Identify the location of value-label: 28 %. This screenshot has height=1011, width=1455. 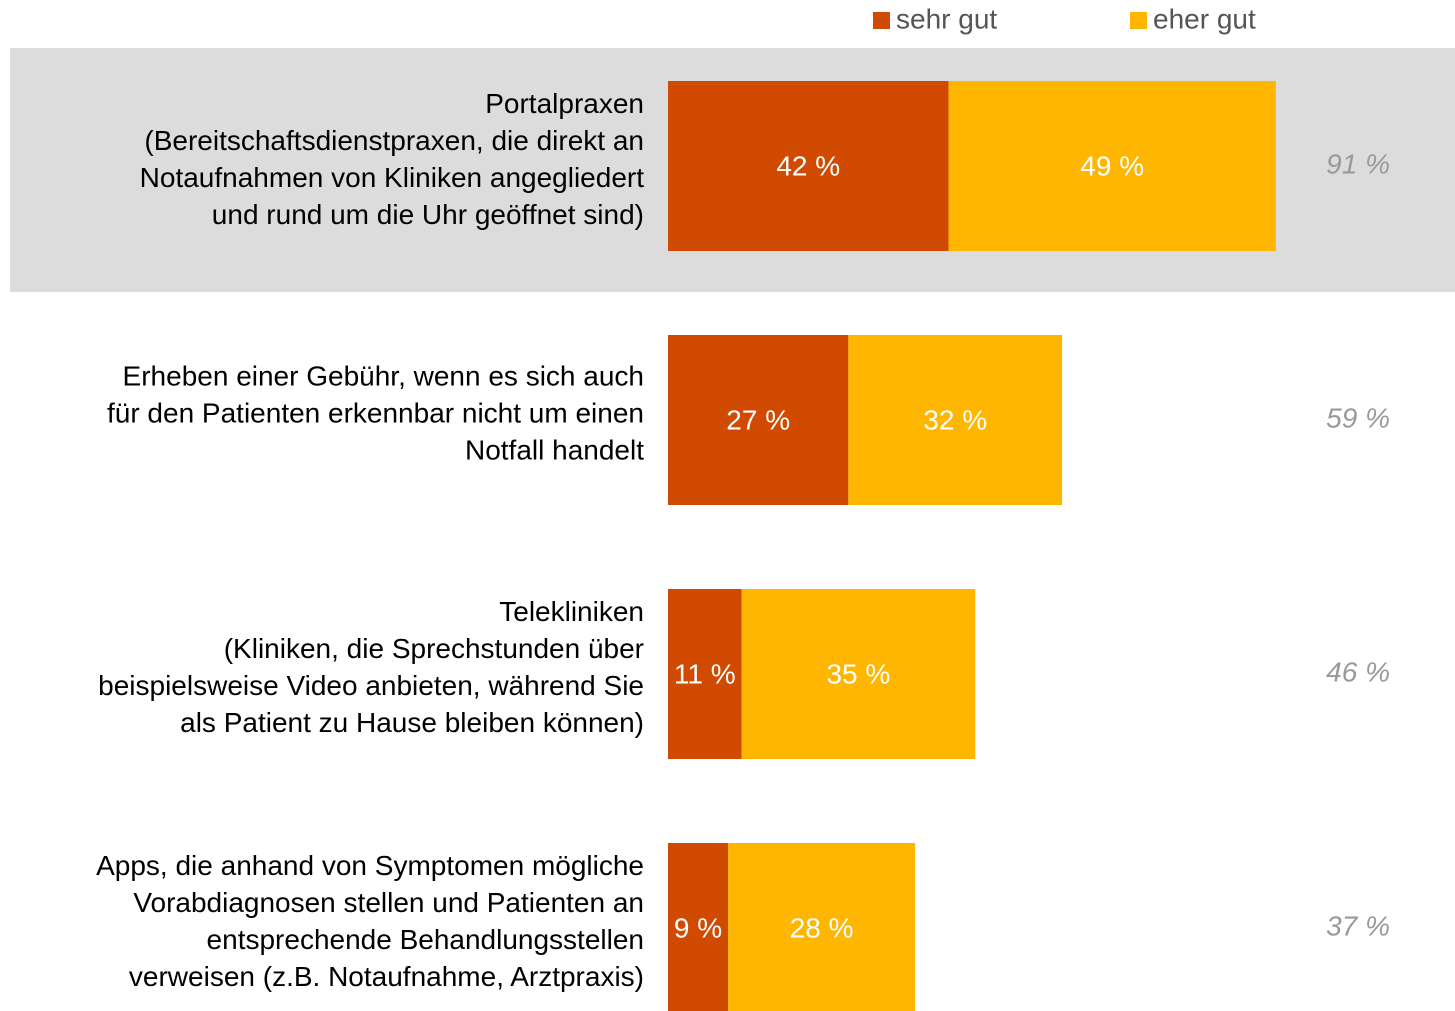
(822, 927).